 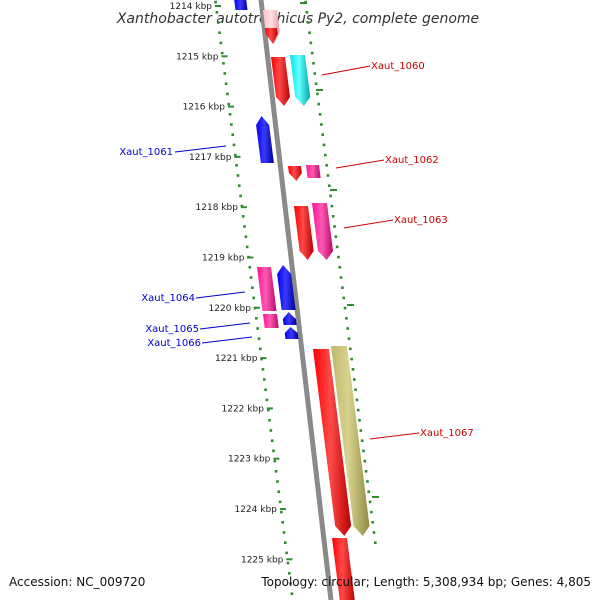 What do you see at coordinates (304, 233) in the screenshot?
I see `feature-xaut-1063-red` at bounding box center [304, 233].